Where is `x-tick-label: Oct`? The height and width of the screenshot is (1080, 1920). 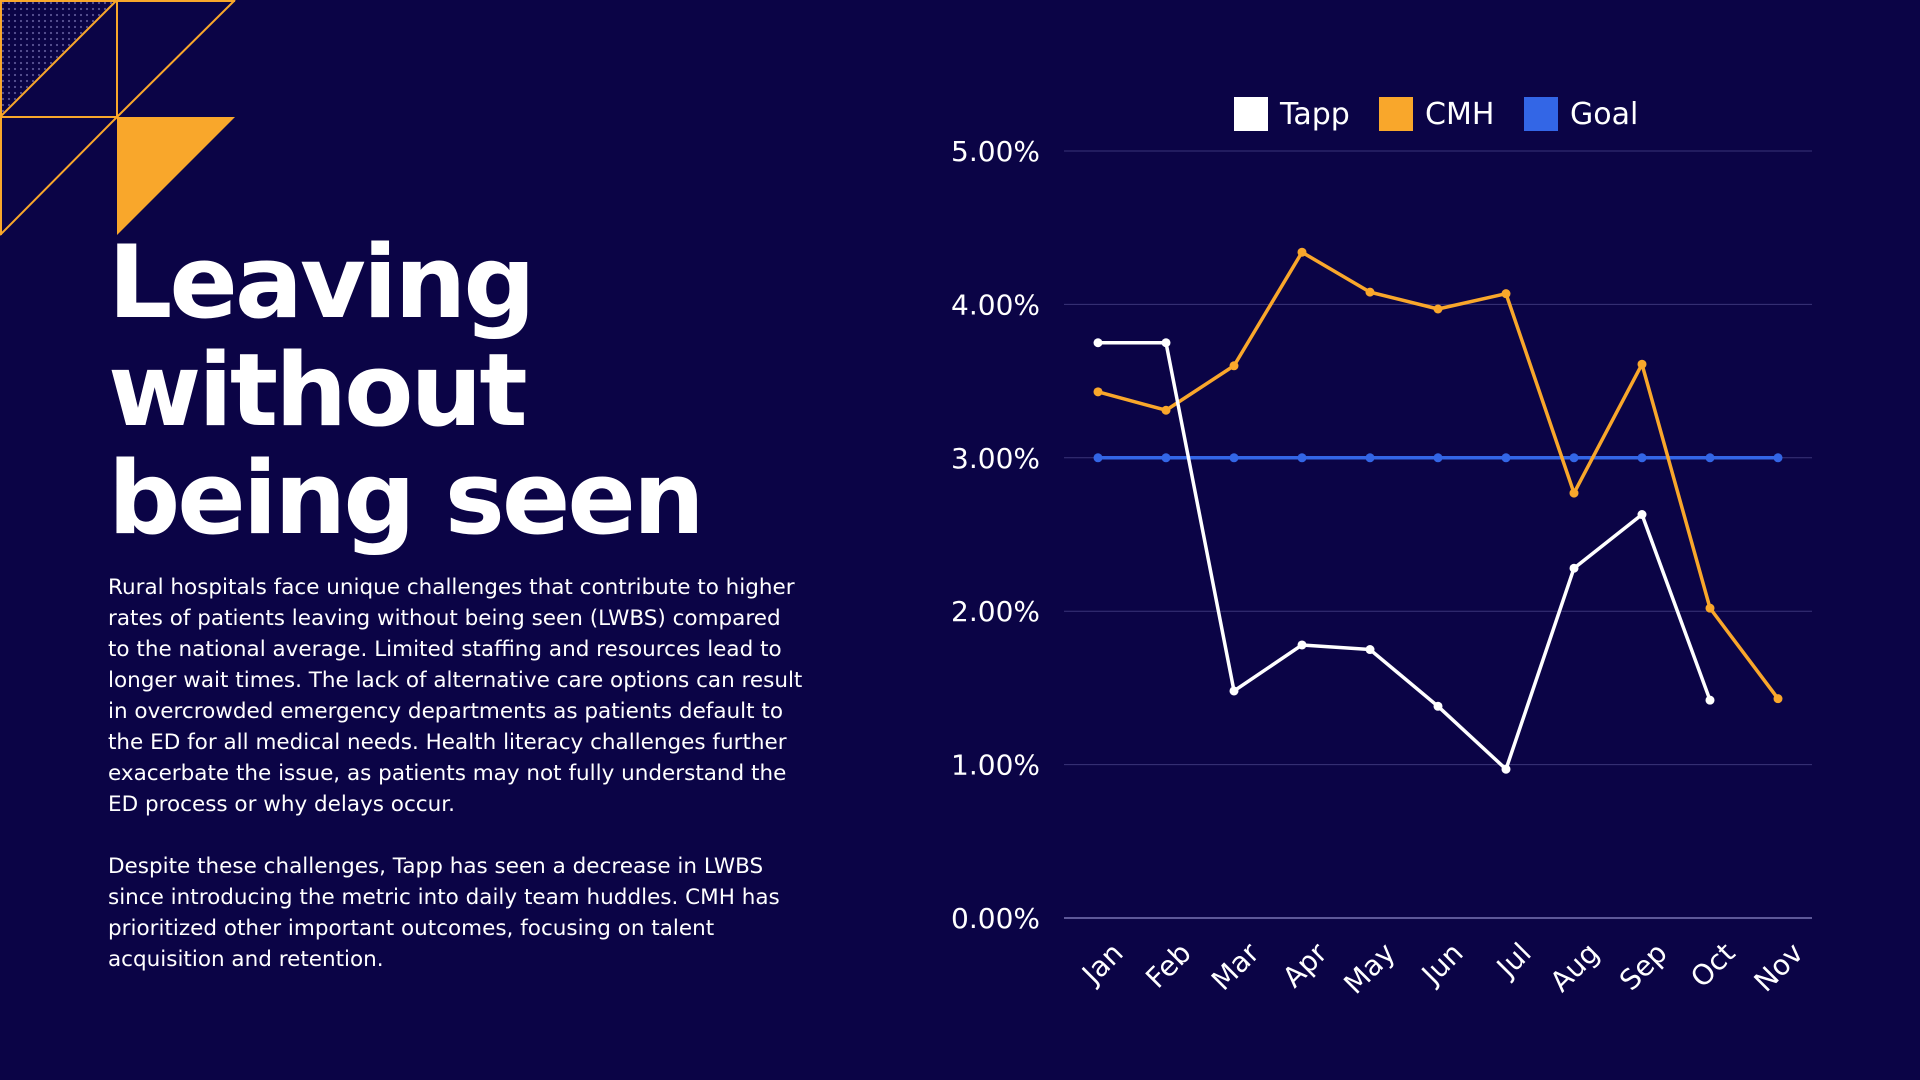 x-tick-label: Oct is located at coordinates (1713, 965).